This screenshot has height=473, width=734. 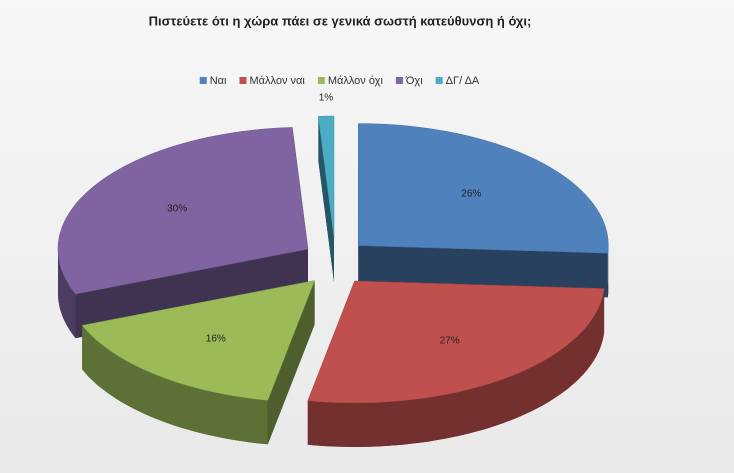 What do you see at coordinates (216, 338) in the screenshot?
I see `data-label: 16%` at bounding box center [216, 338].